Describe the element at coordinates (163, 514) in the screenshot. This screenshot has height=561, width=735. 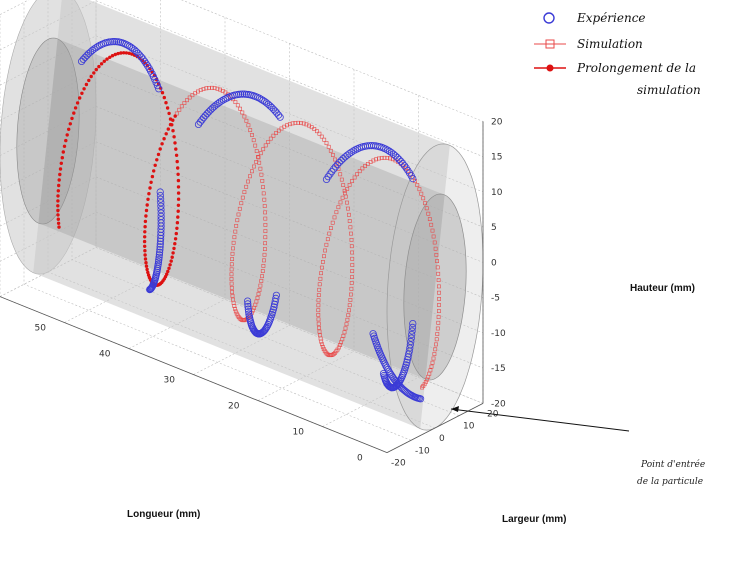
I see `x-axis-label: Longueur (mm)` at that location.